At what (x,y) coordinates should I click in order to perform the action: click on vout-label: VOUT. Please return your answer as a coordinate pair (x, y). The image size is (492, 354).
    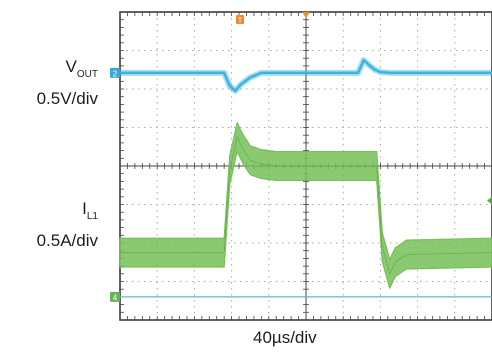
    Looking at the image, I should click on (81, 68).